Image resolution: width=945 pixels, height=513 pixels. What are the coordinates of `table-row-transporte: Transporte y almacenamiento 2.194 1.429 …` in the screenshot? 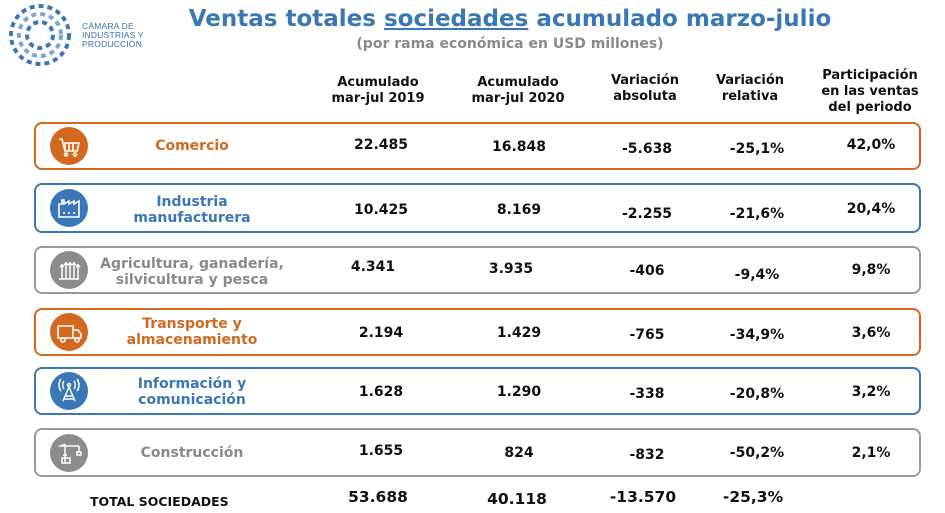 It's located at (477, 332).